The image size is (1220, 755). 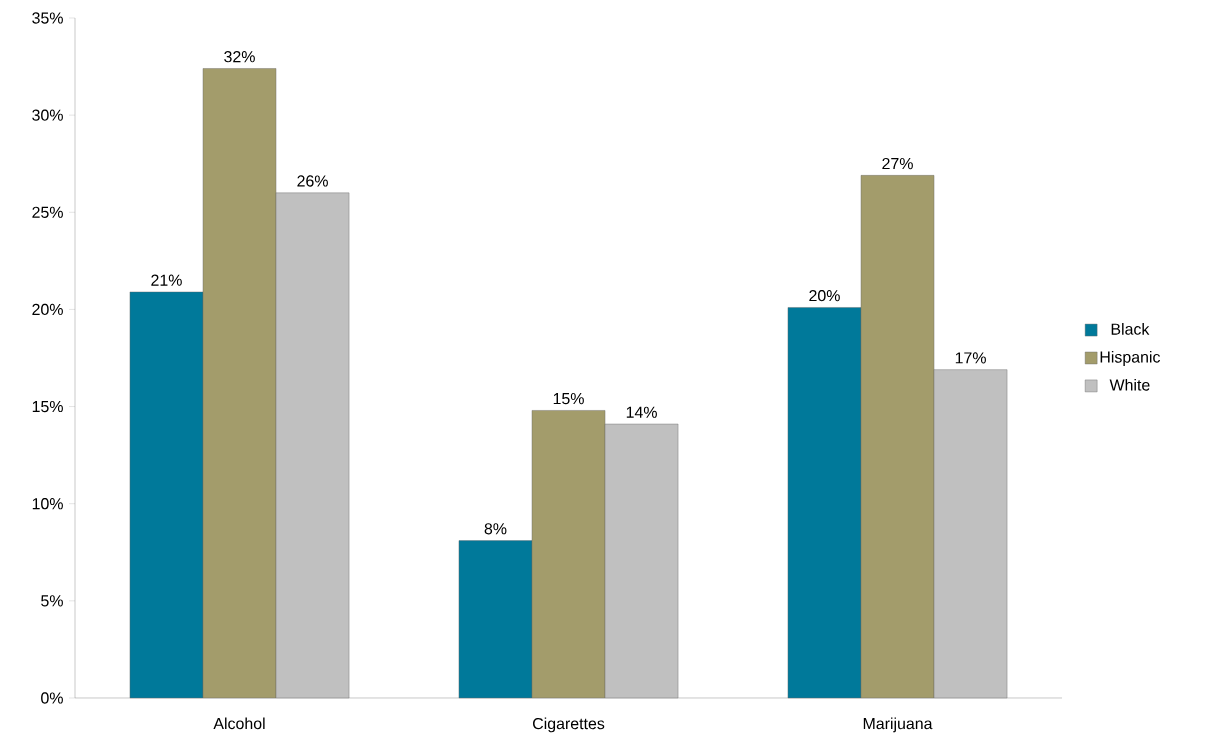 I want to click on y-tick-label: 10%, so click(x=47, y=504).